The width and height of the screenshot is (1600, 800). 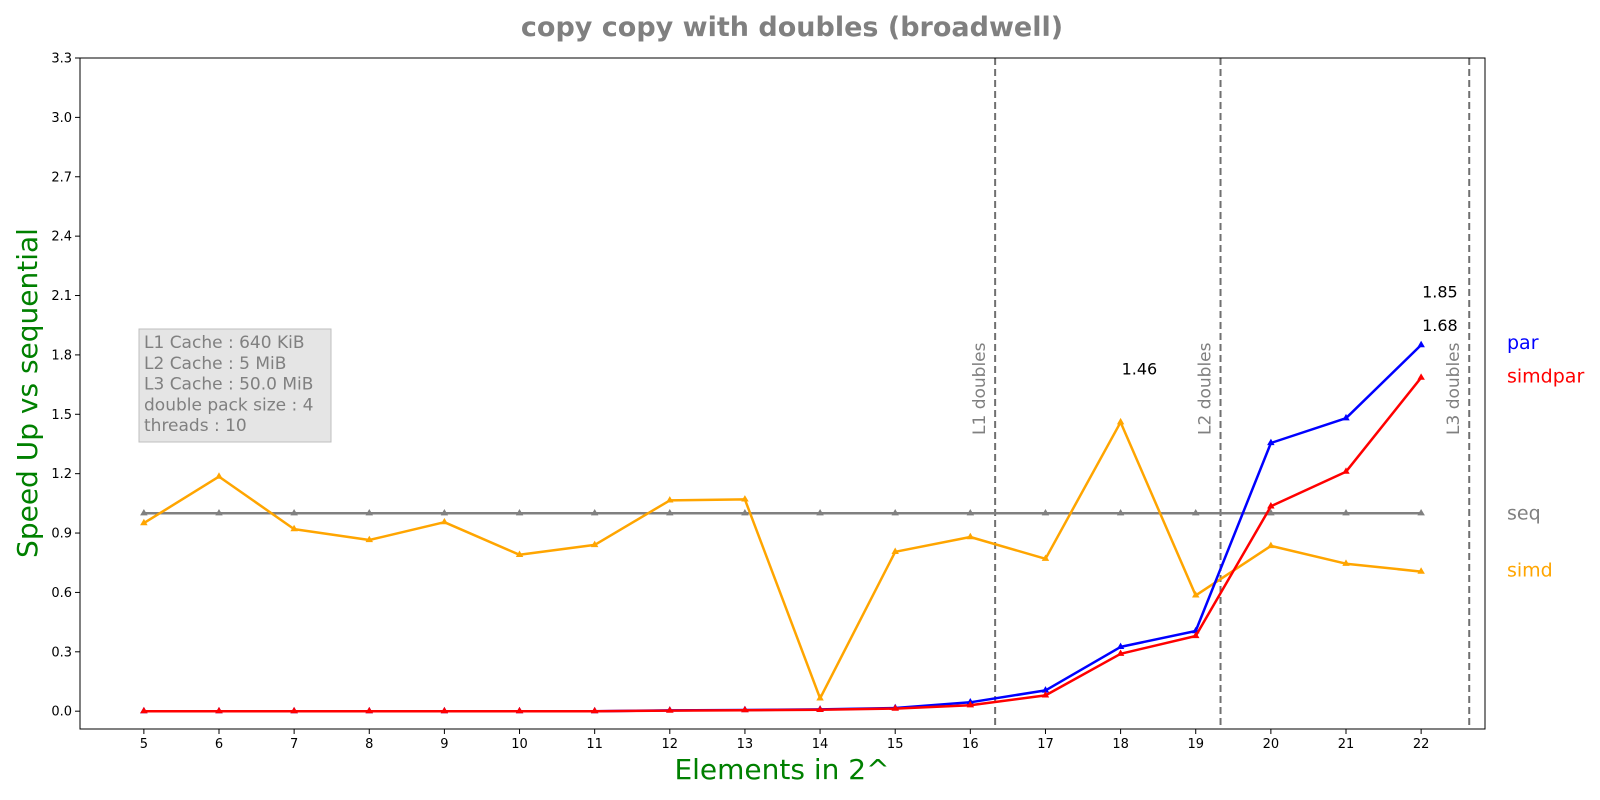 What do you see at coordinates (1140, 369) in the screenshot?
I see `data-value-label: 1.46` at bounding box center [1140, 369].